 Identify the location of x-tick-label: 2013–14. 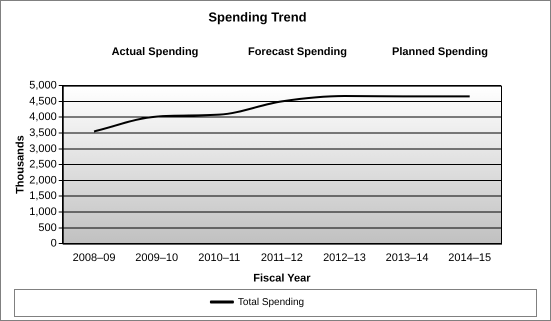
(407, 258).